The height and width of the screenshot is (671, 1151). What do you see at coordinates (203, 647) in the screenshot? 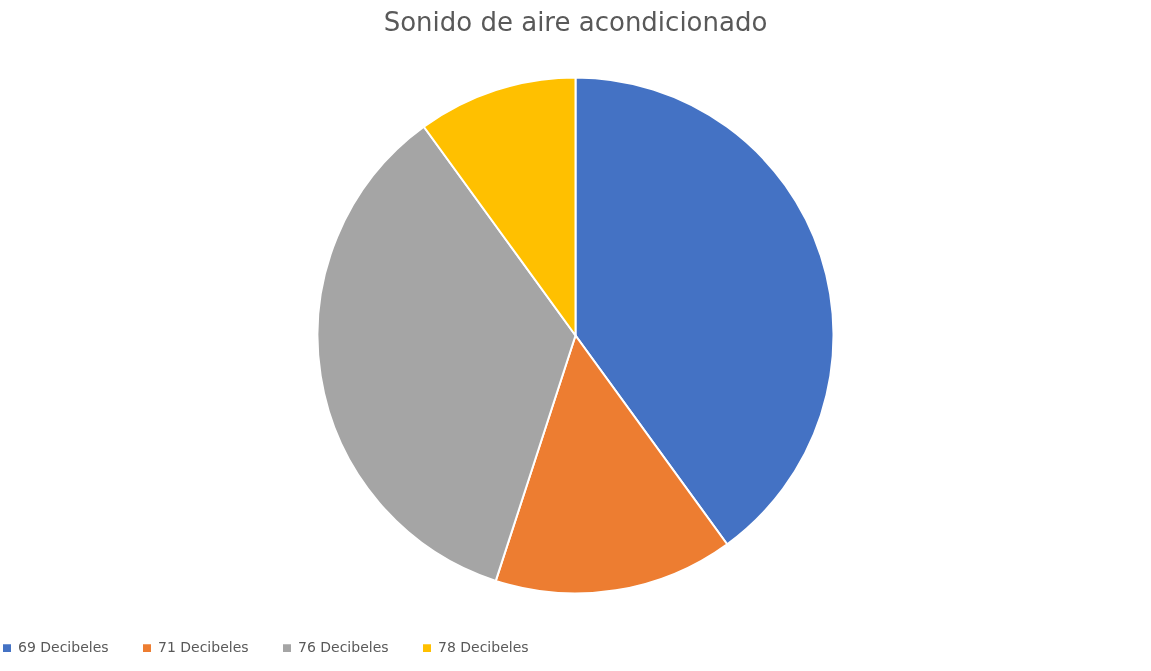
I see `legend-label: 71 Decibeles` at bounding box center [203, 647].